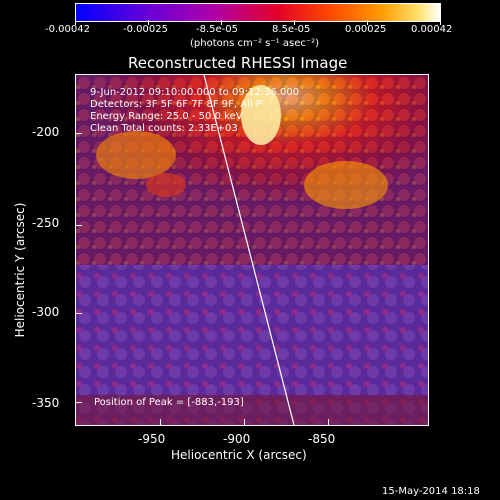  I want to click on colorbar-units: (photons cm⁻² s⁻¹ asec⁻²), so click(255, 43).